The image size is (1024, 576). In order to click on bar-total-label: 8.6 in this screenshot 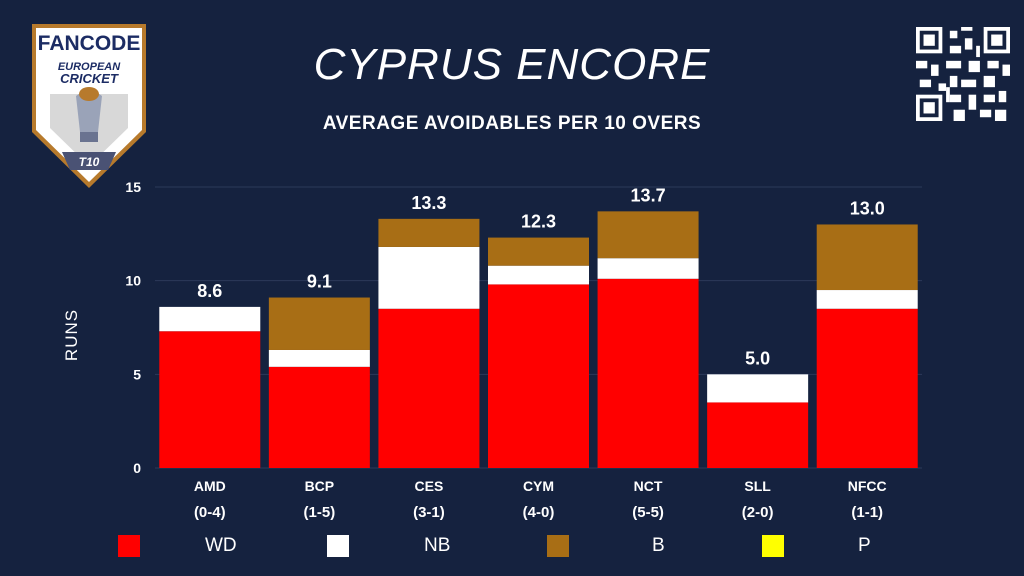, I will do `click(209, 291)`.